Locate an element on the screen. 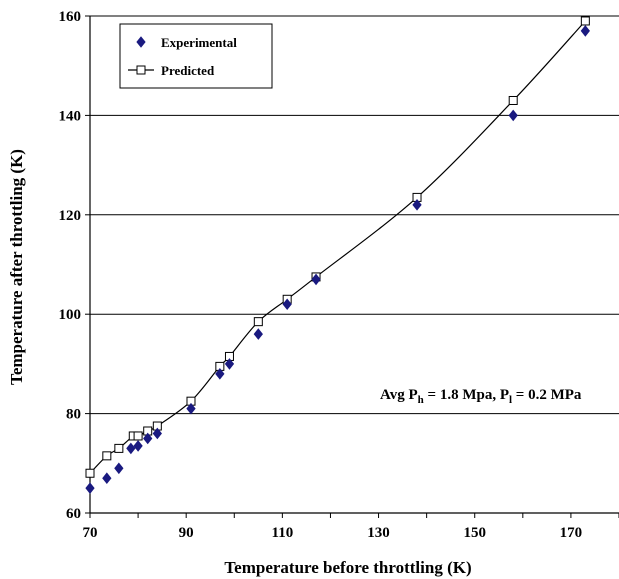 This screenshot has width=619, height=579. legend-marker-experimental is located at coordinates (141, 42).